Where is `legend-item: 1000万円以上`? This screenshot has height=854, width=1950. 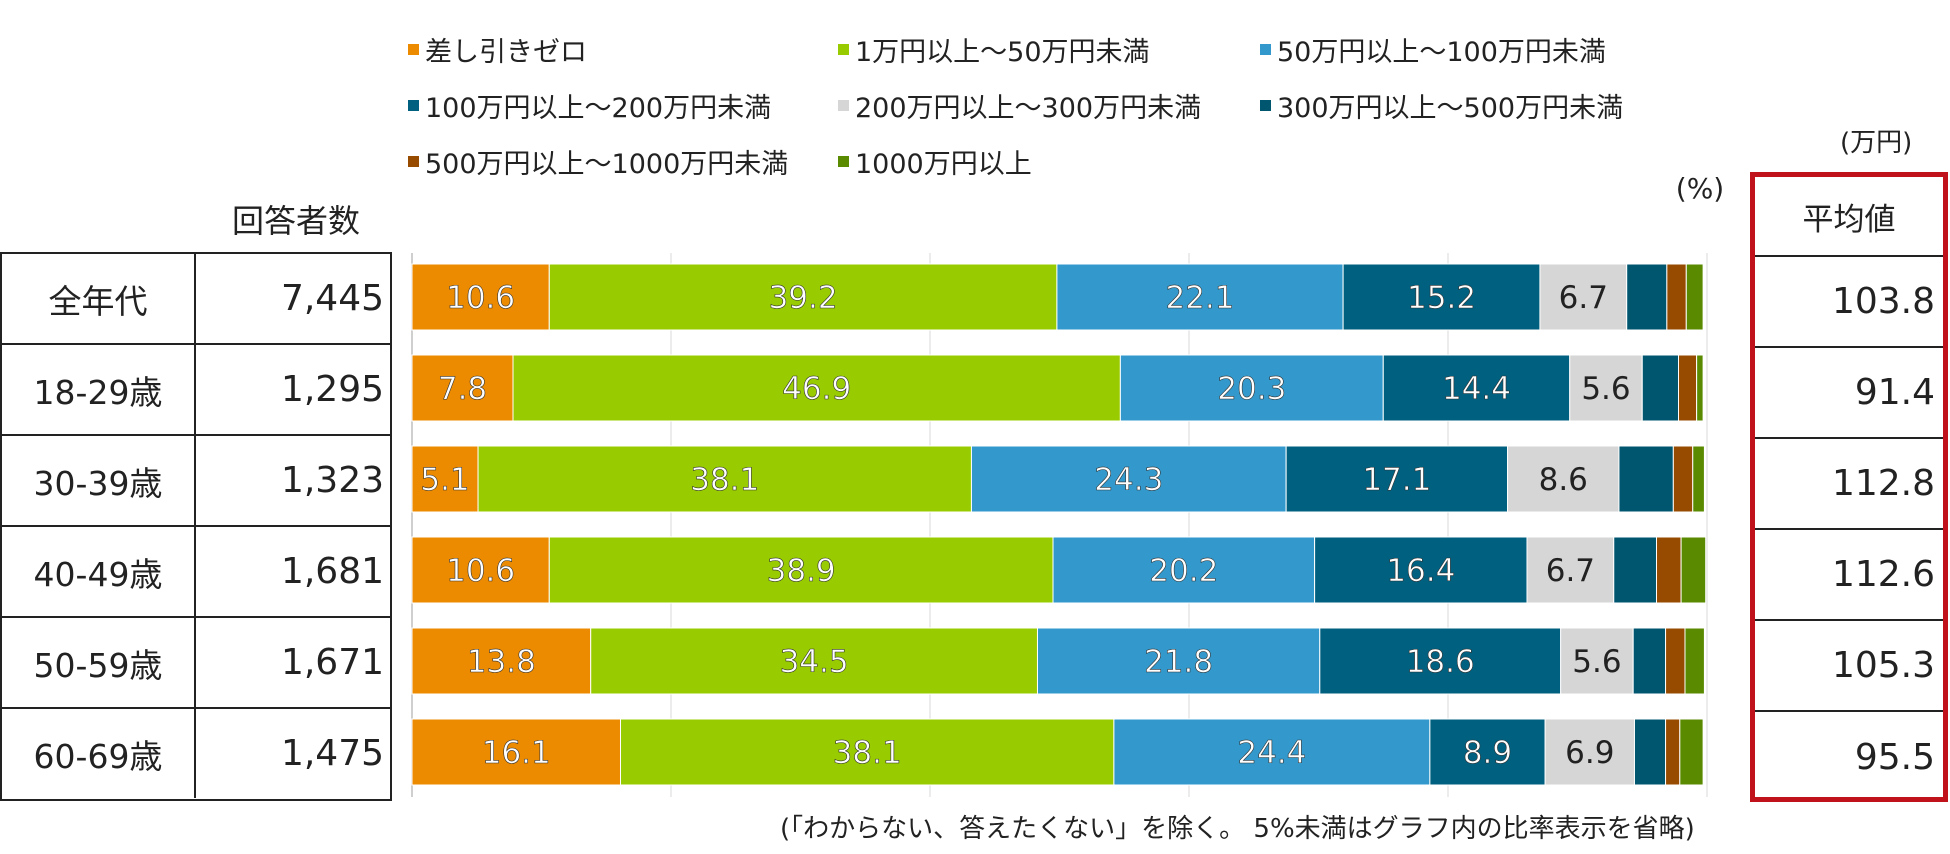
legend-item: 1000万円以上 is located at coordinates (935, 161).